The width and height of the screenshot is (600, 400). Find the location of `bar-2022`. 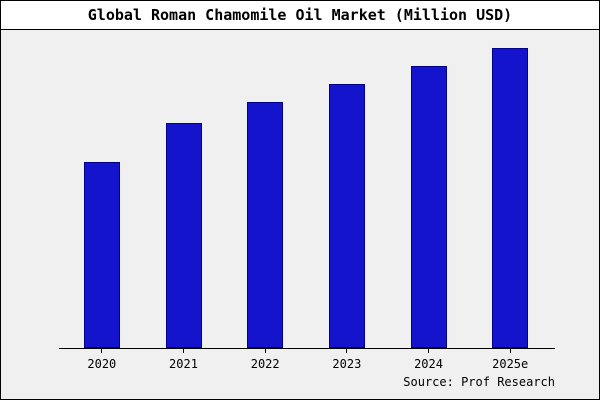

bar-2022 is located at coordinates (265, 225).